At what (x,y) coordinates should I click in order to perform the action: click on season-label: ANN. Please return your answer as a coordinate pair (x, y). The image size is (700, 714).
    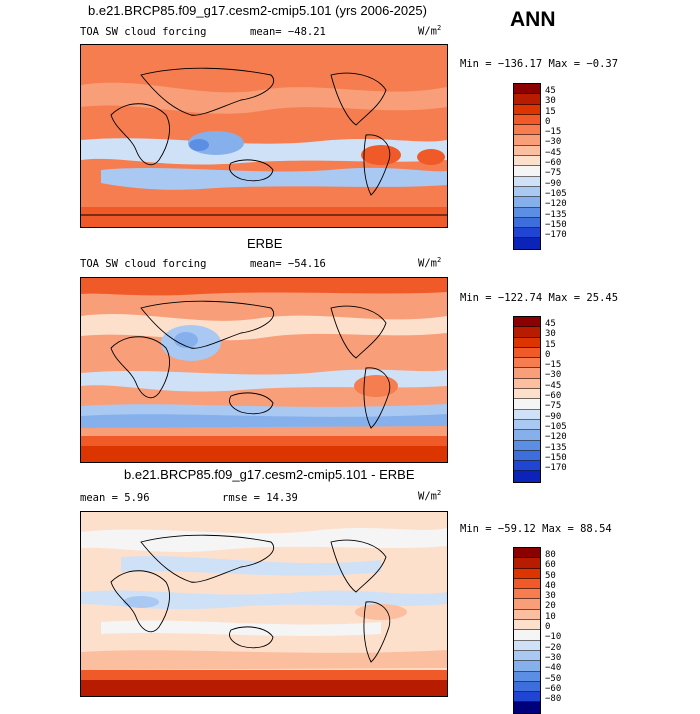
    Looking at the image, I should click on (533, 19).